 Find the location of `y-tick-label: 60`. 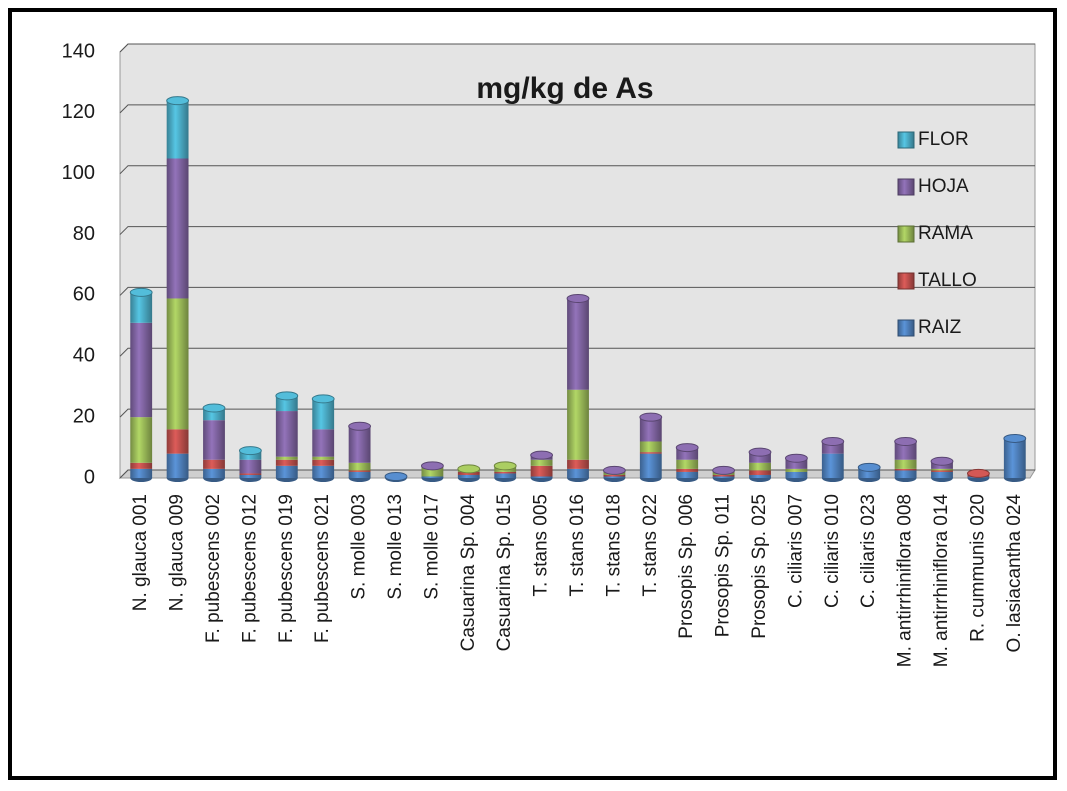

y-tick-label: 60 is located at coordinates (84, 295).